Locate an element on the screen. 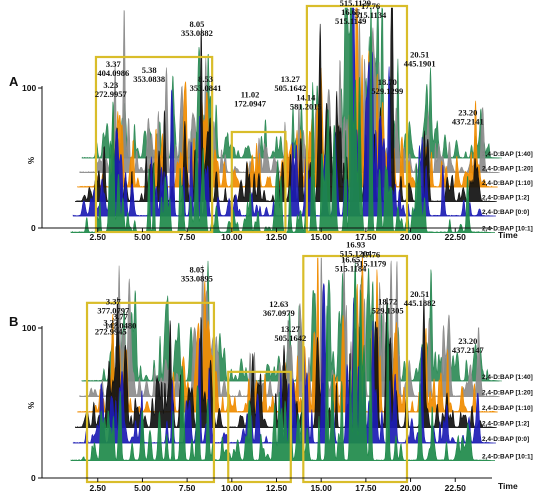  peak-mz: 529.1305 is located at coordinates (388, 311).